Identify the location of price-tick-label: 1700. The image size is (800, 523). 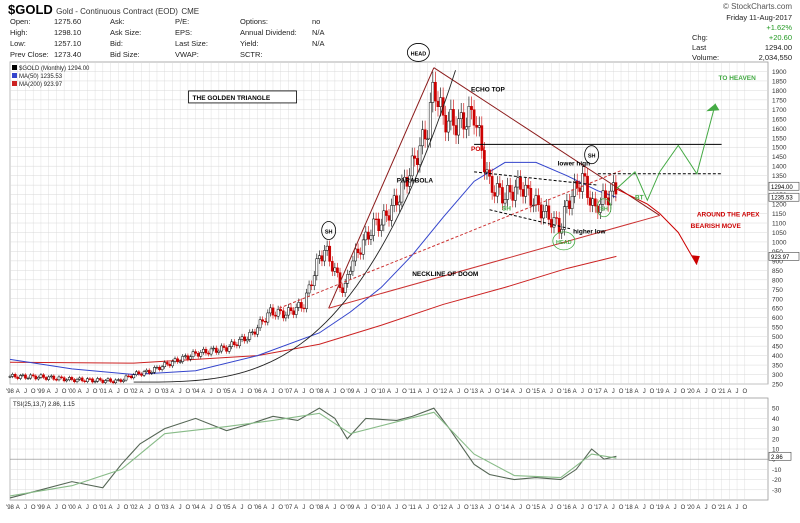
(779, 110).